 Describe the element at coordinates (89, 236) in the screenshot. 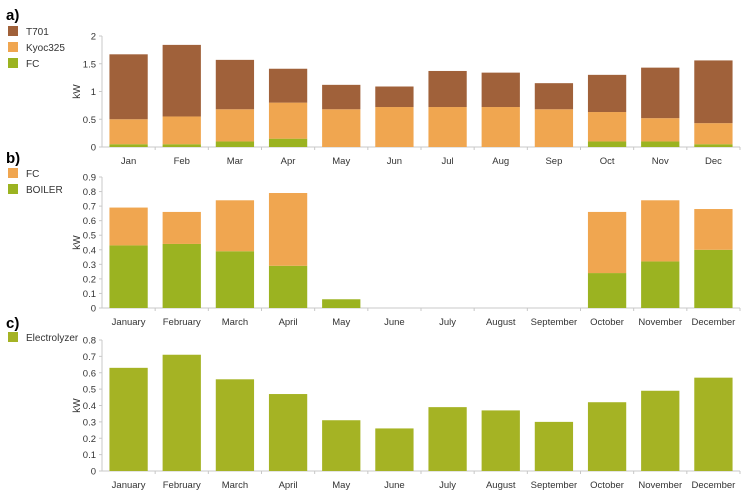

I see `y-tick-label: 0.5` at that location.